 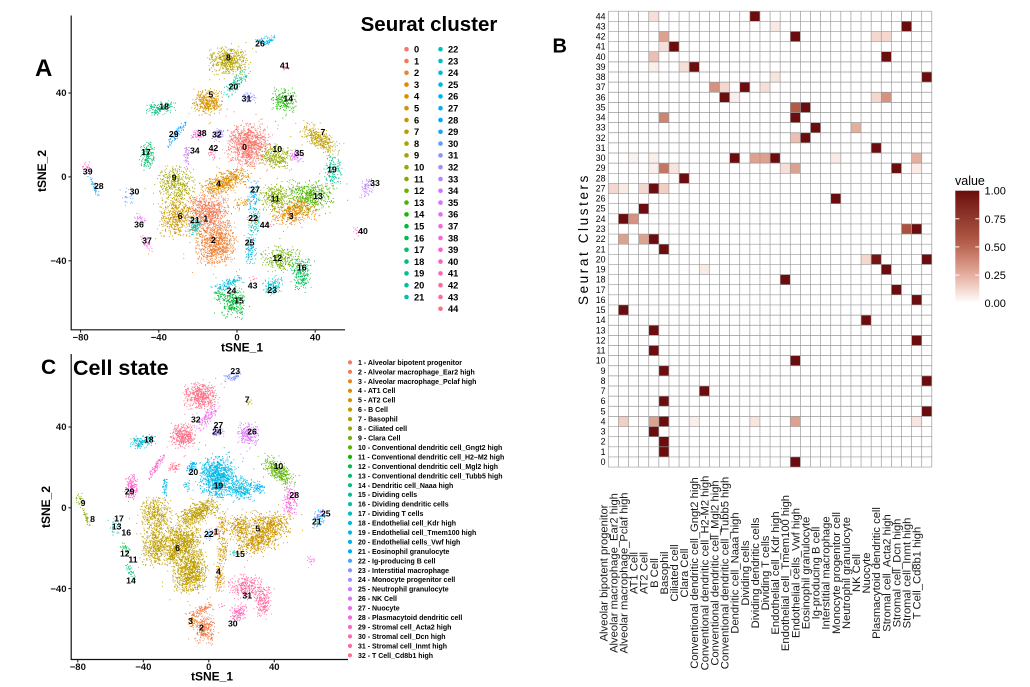 What do you see at coordinates (908, 573) in the screenshot?
I see `svg-text: Stromal cell_Inmt high` at bounding box center [908, 573].